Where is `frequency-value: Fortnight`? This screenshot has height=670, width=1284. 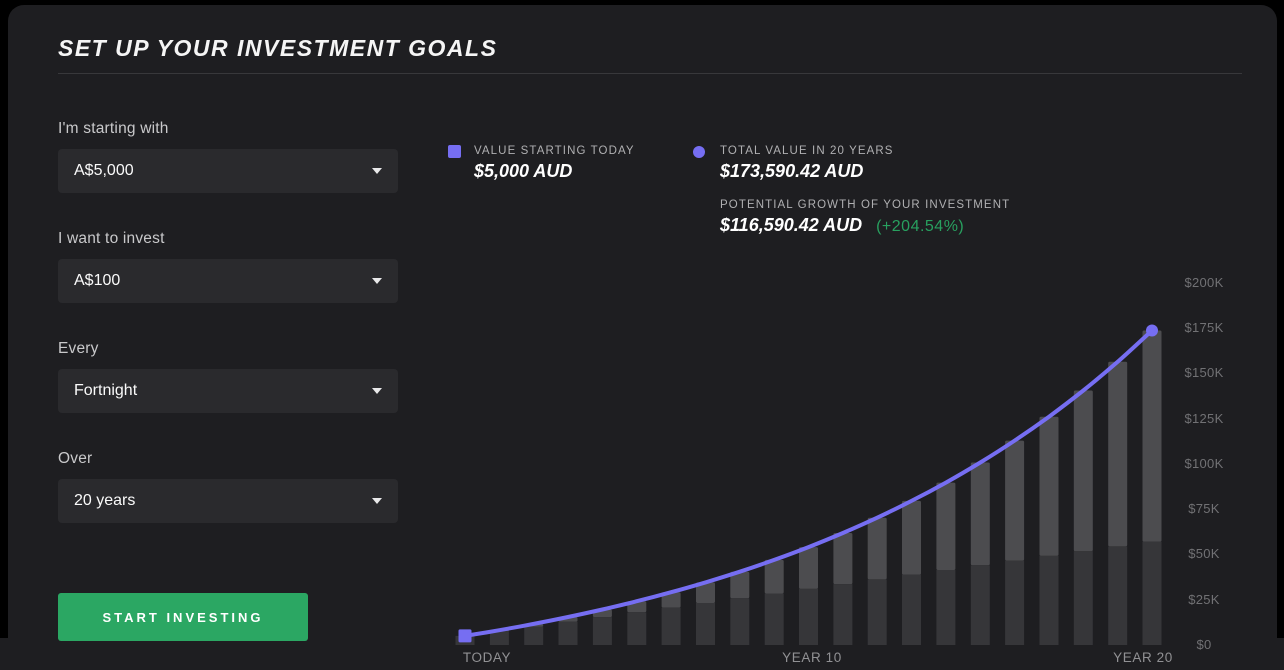 frequency-value: Fortnight is located at coordinates (106, 390).